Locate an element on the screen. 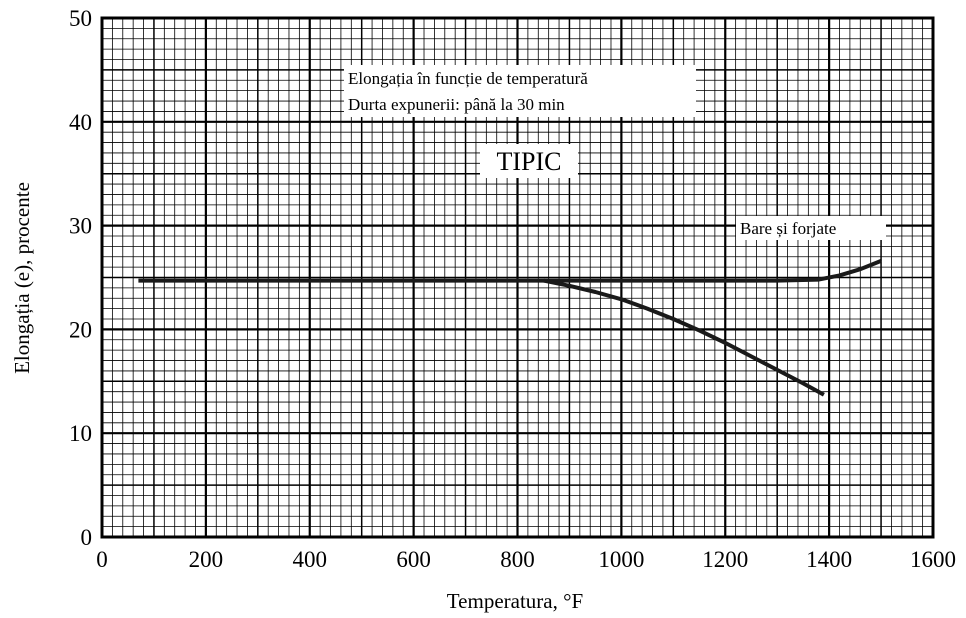 Image resolution: width=966 pixels, height=618 pixels. series-line-descending is located at coordinates (684, 337).